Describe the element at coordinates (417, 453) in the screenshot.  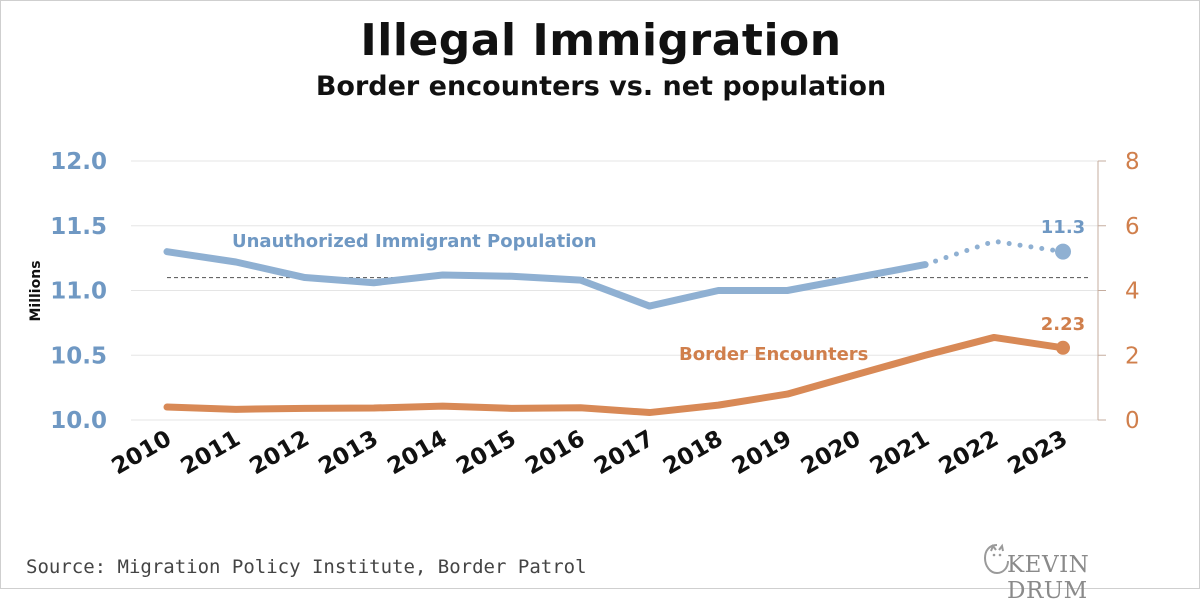
I see `x-tick-label: 2014` at that location.